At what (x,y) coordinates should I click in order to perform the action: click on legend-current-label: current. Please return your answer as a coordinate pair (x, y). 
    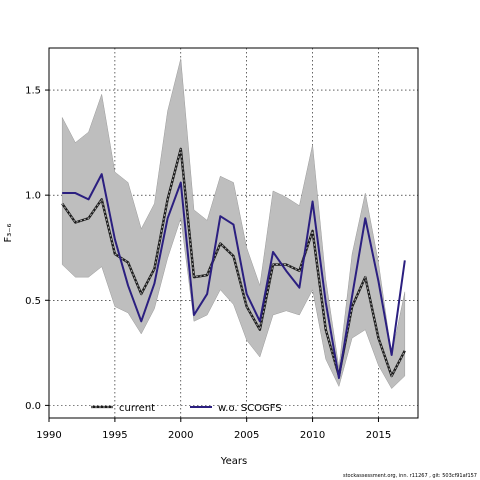
    Looking at the image, I should click on (137, 408).